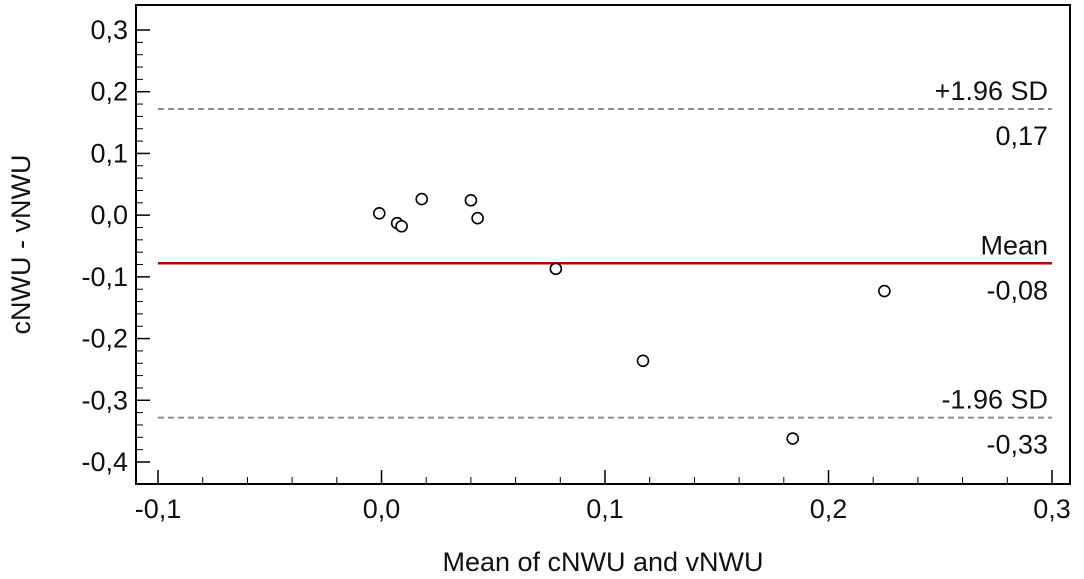 The image size is (1084, 579). What do you see at coordinates (109, 92) in the screenshot?
I see `y-tick-label-1: 0,2` at bounding box center [109, 92].